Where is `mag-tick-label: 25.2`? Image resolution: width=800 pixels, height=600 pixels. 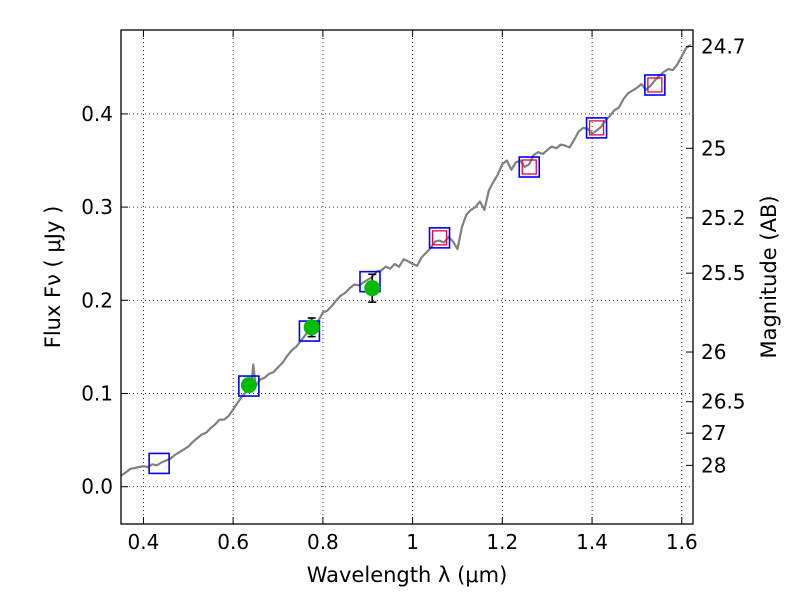 mag-tick-label: 25.2 is located at coordinates (723, 218).